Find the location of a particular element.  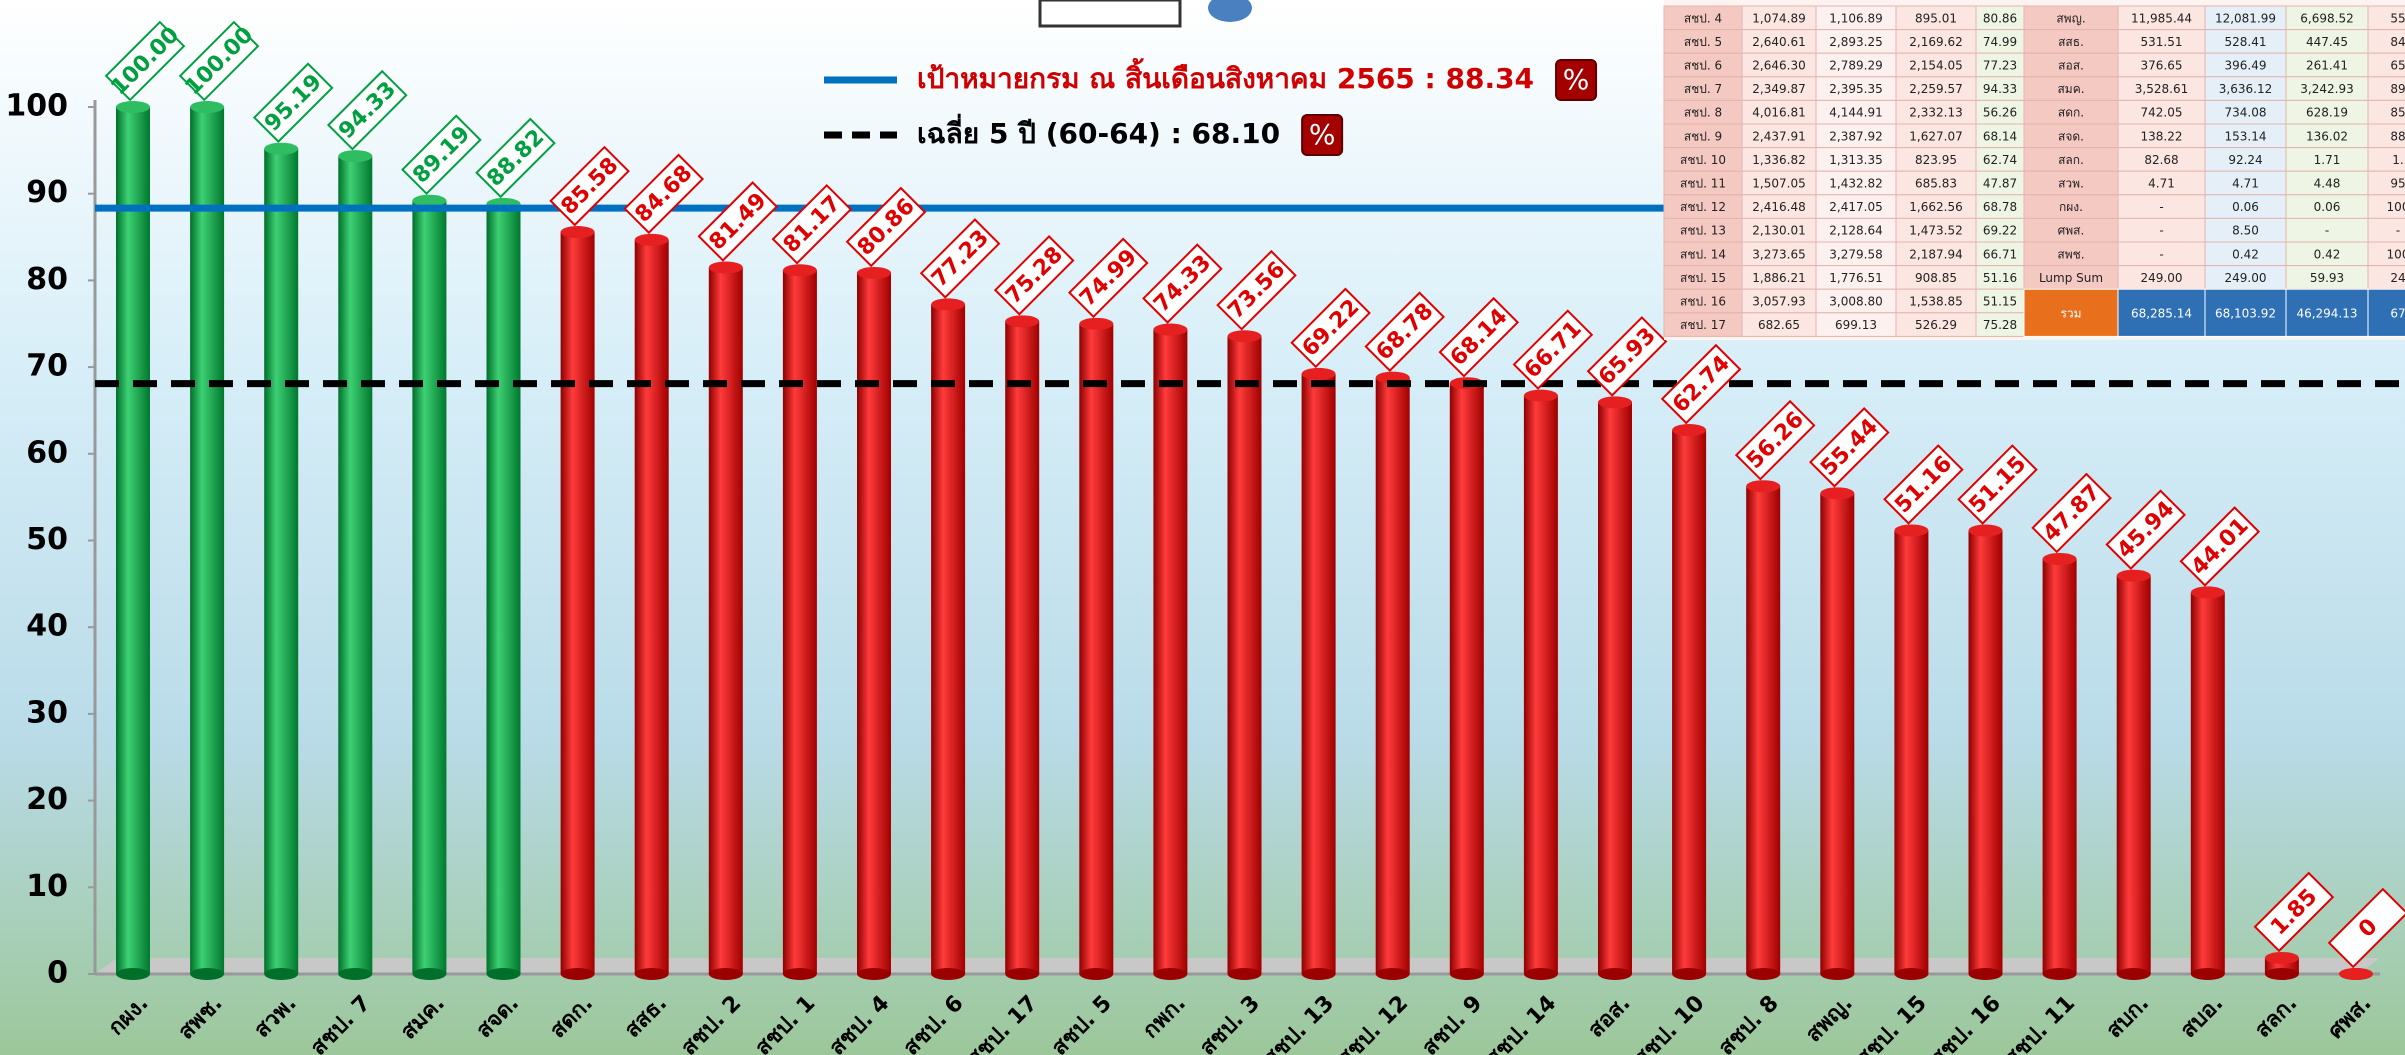

table-cell-text: 1,886.21 is located at coordinates (1778, 278).